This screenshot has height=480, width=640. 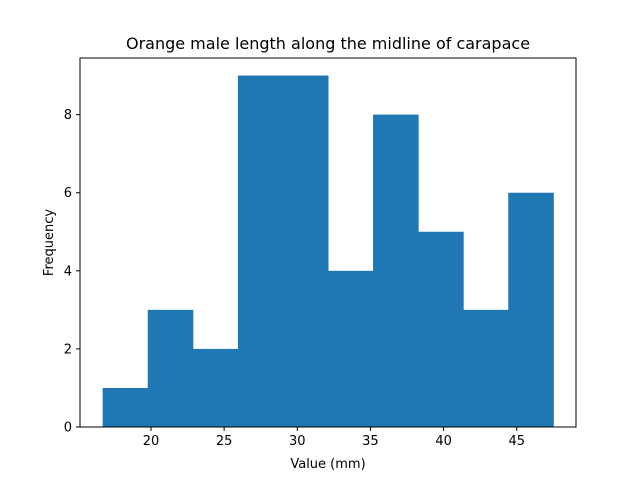 I want to click on x-axis: 20 25 30 35 40 45, so click(x=334, y=438).